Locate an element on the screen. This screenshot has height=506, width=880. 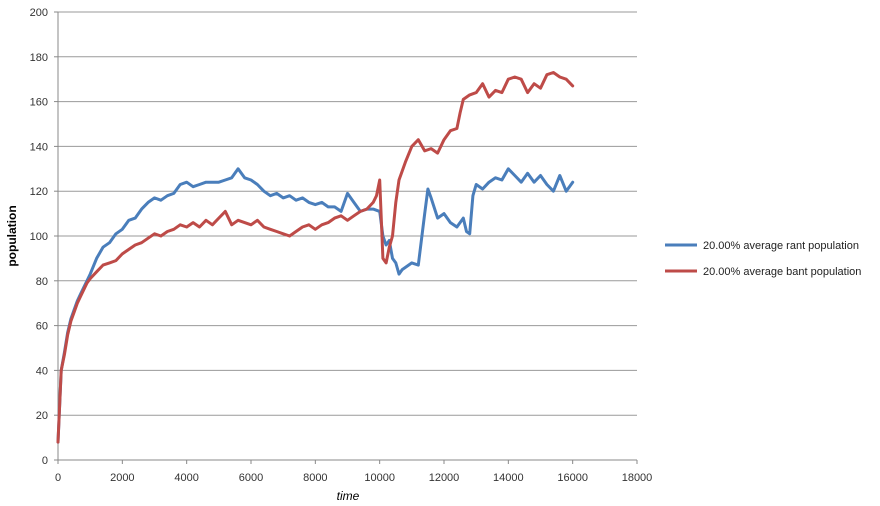
x-tick-label: 4000 is located at coordinates (186, 478).